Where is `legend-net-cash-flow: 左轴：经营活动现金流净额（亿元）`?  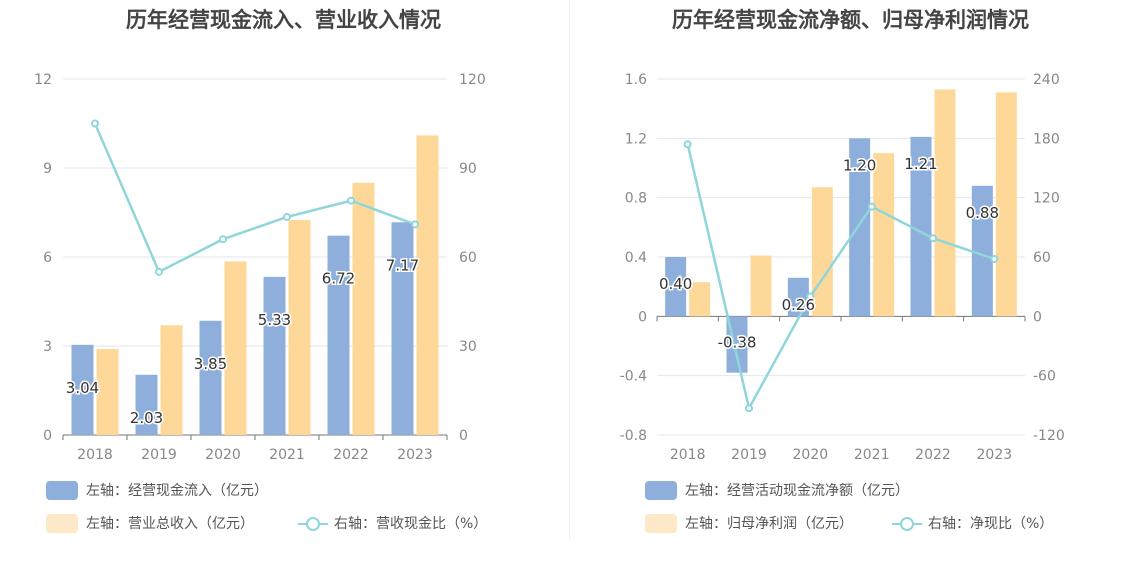
legend-net-cash-flow: 左轴：经营活动现金流净额（亿元） is located at coordinates (777, 490).